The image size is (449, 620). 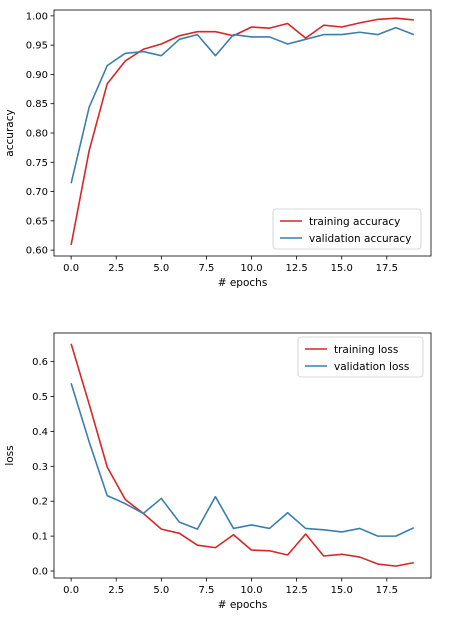 I want to click on legend: training accuracy validation accuracy, so click(x=347, y=229).